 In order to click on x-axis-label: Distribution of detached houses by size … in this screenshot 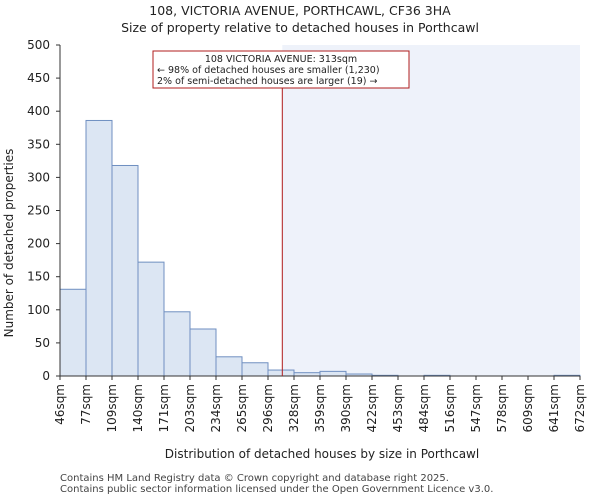, I will do `click(322, 454)`.